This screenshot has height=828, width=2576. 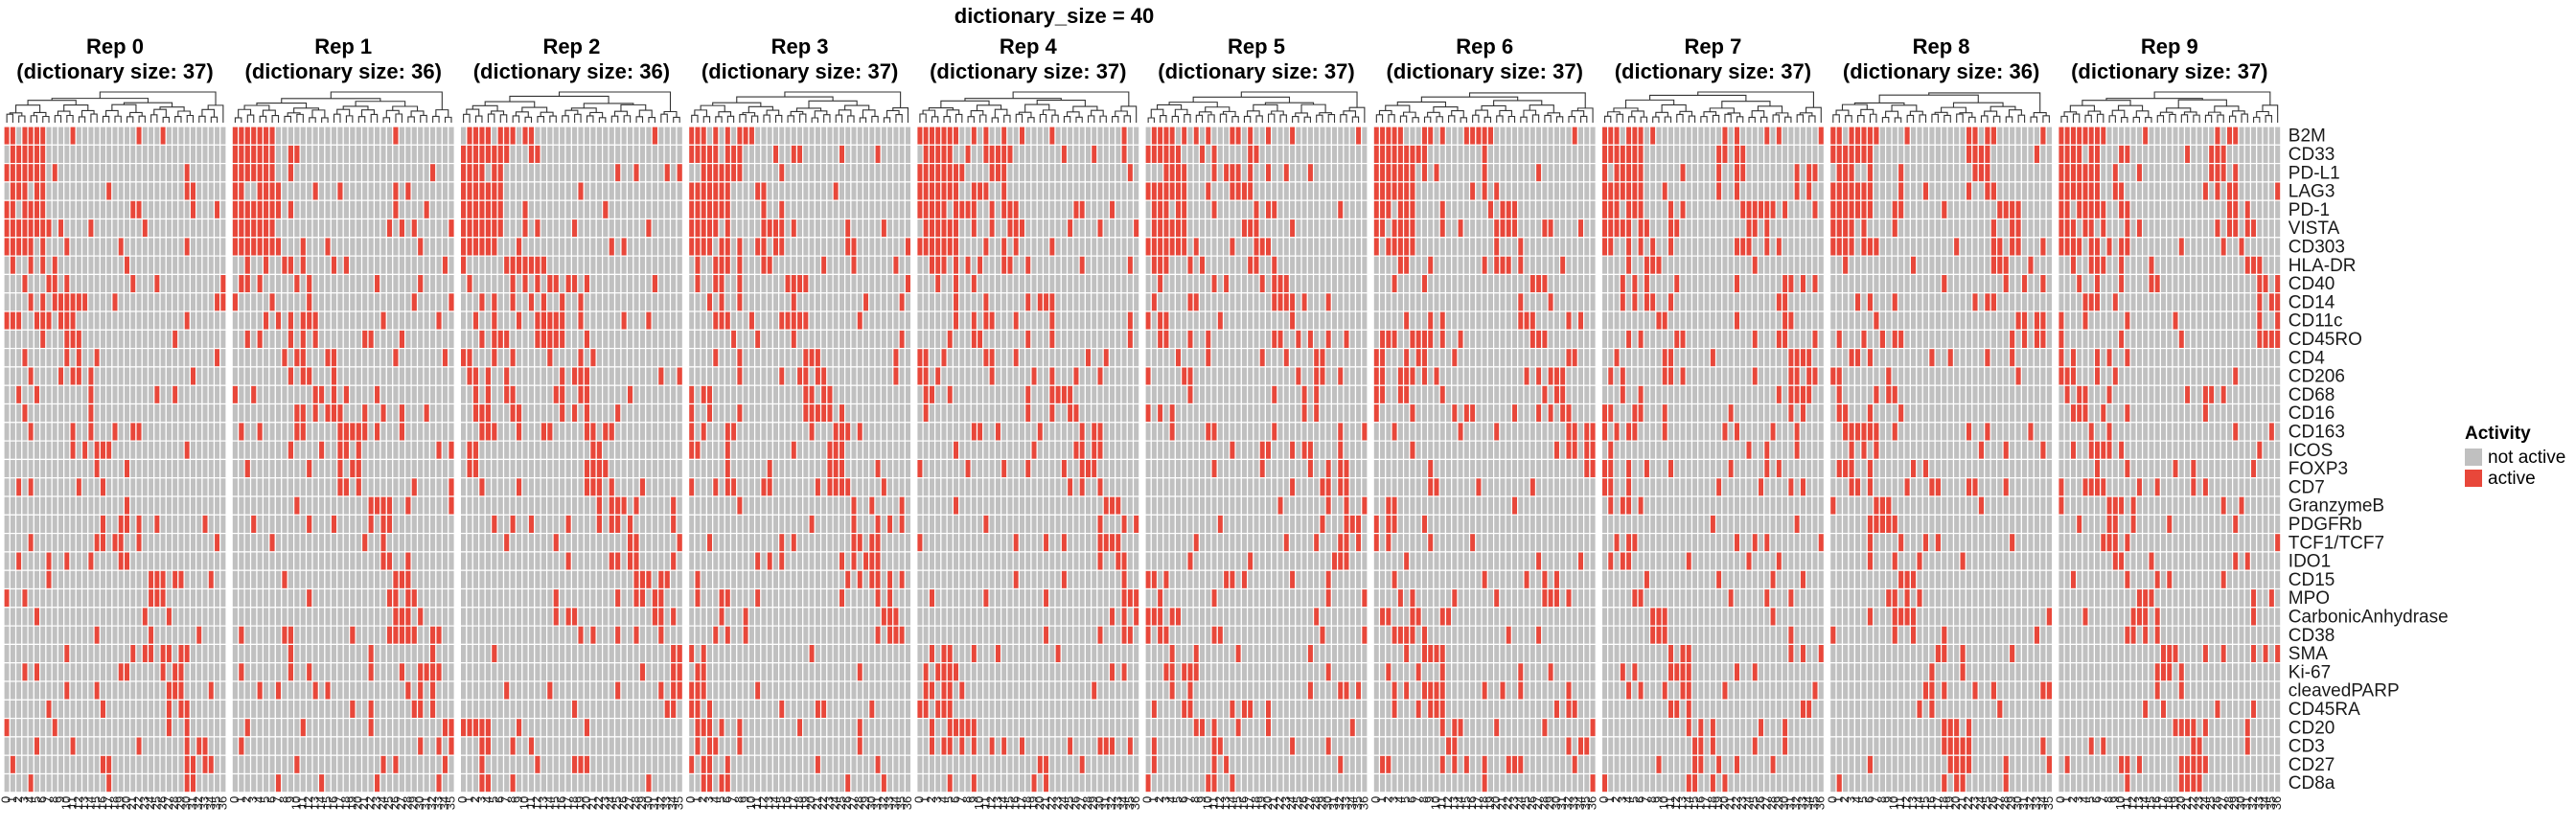 What do you see at coordinates (102, 803) in the screenshot?
I see `column-tick-label: 16` at bounding box center [102, 803].